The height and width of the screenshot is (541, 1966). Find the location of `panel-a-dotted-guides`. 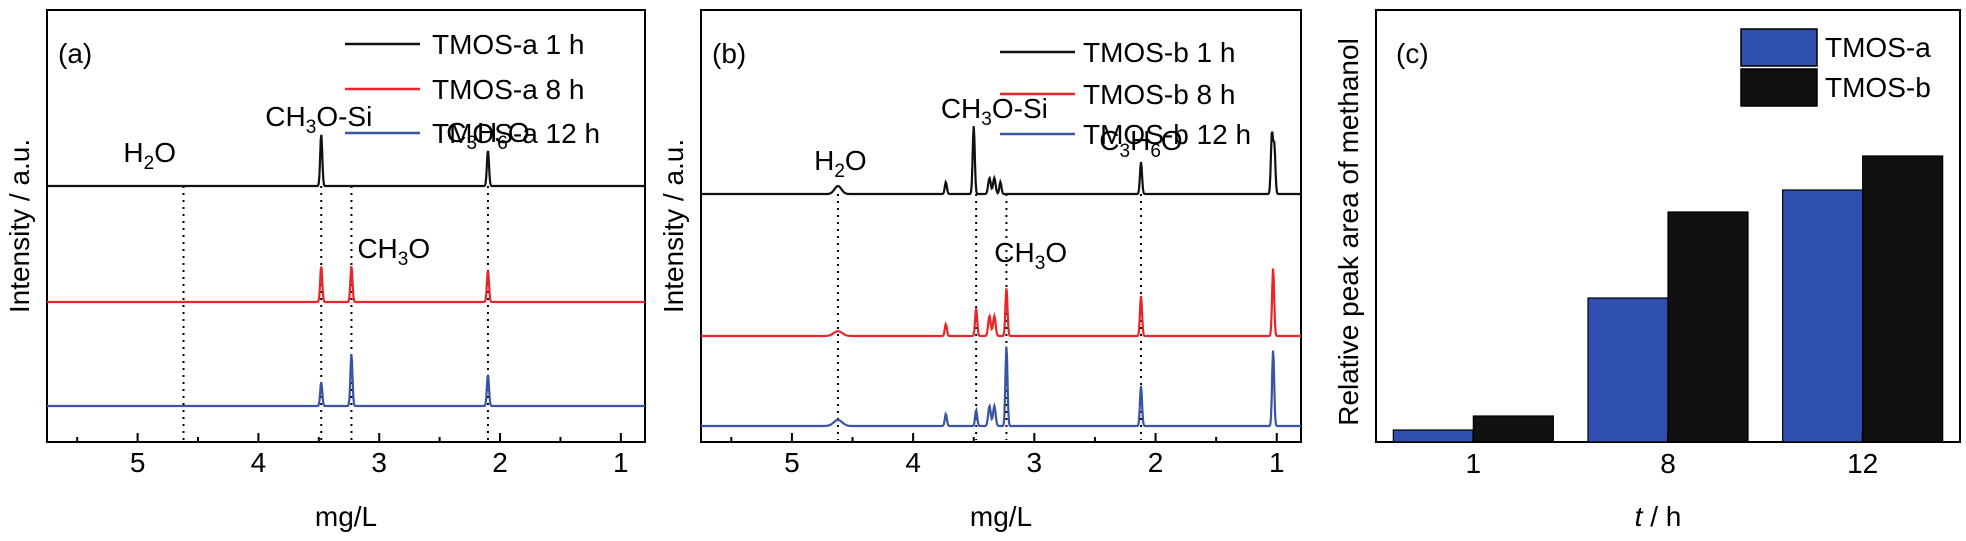

panel-a-dotted-guides is located at coordinates (335, 313).